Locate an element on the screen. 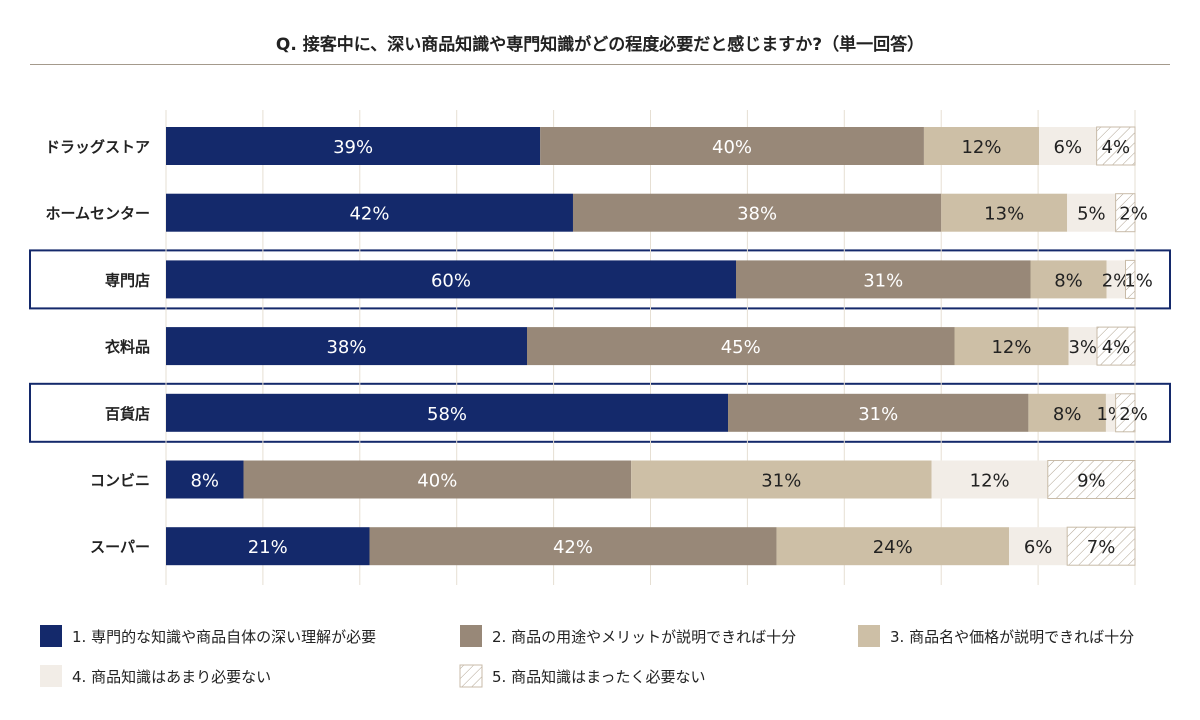  category-label: ホームセンター is located at coordinates (97, 214).